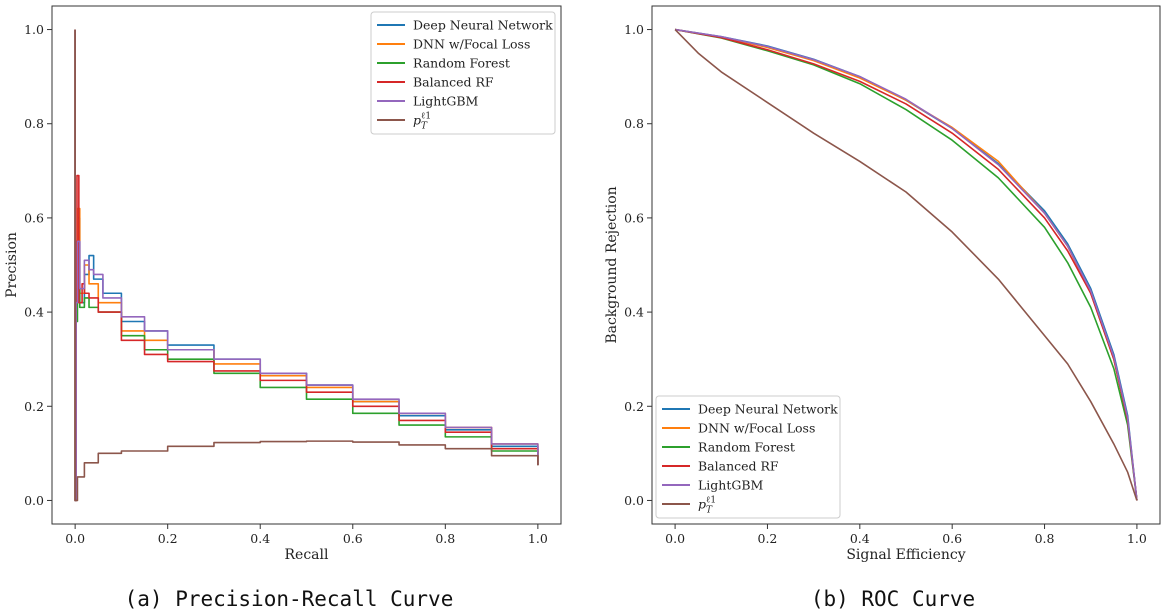  I want to click on y-axis-label: Background Rejection, so click(612, 264).